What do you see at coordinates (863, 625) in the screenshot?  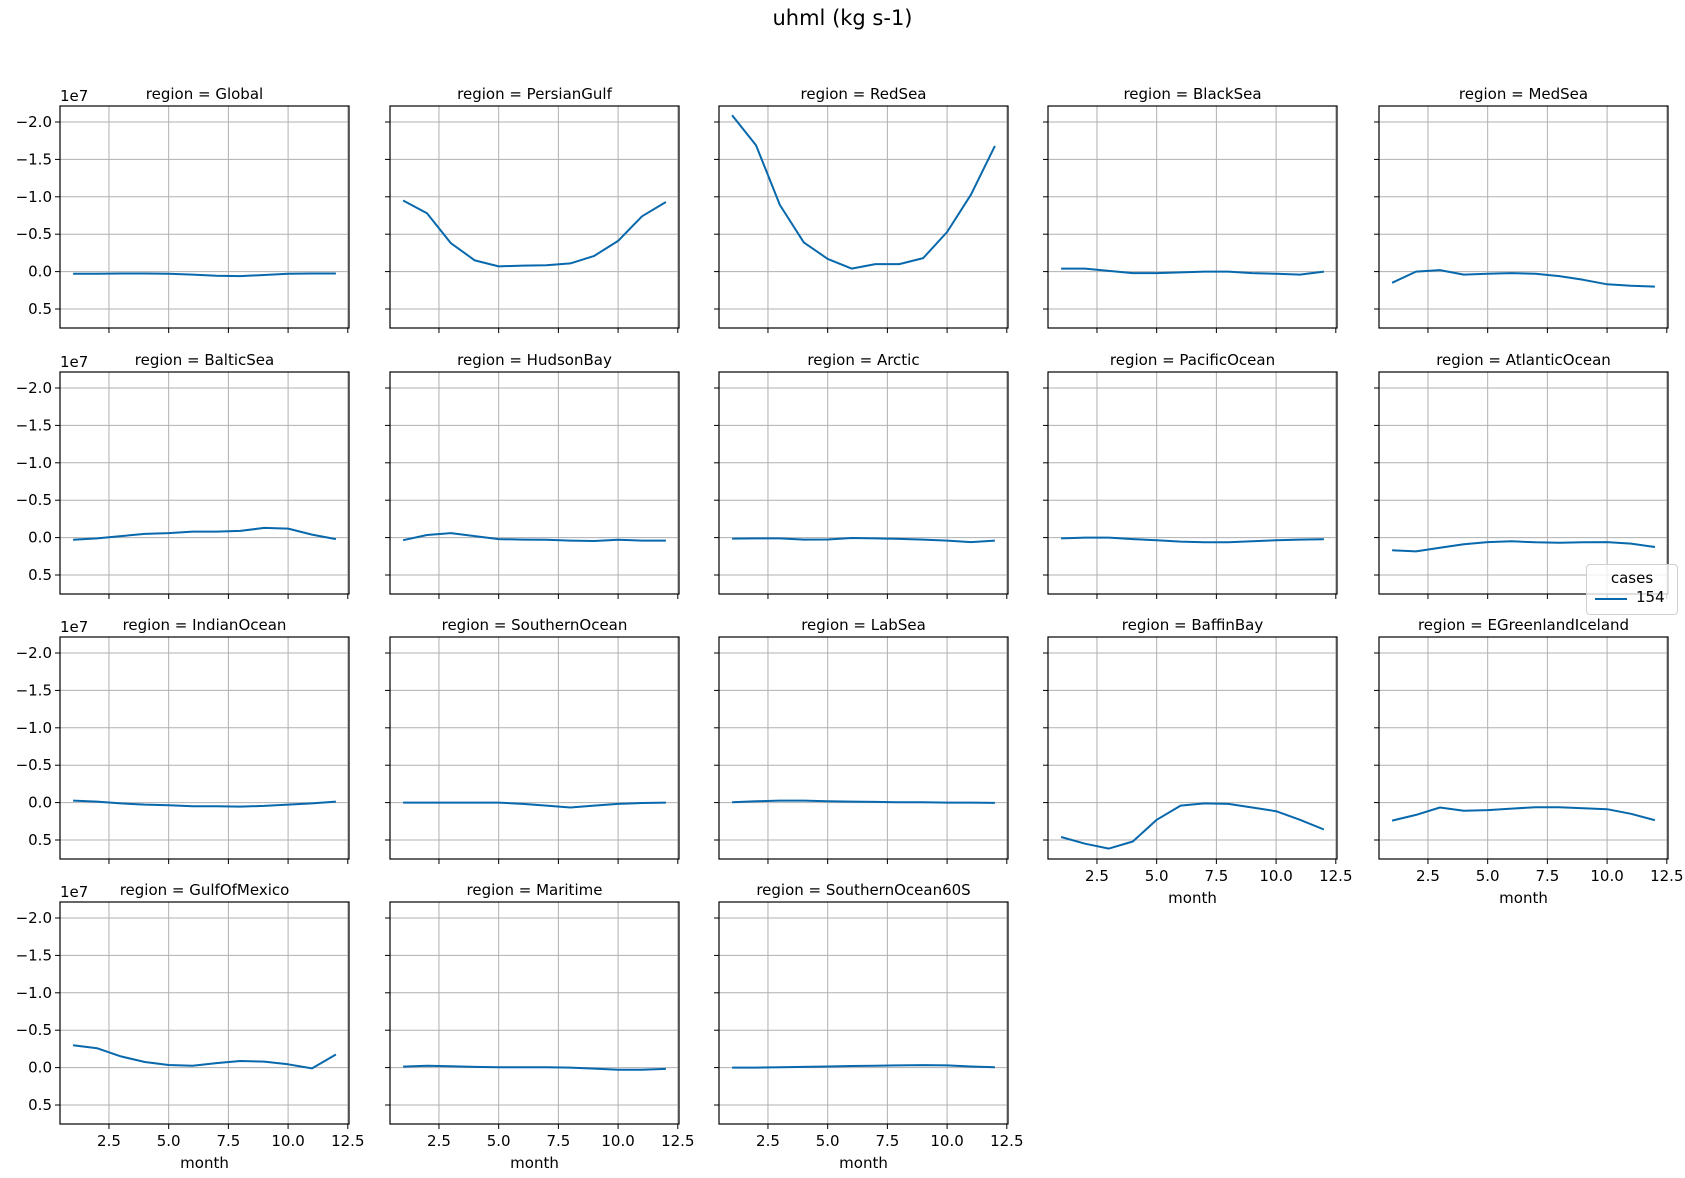 I see `panel-title: region = LabSea` at bounding box center [863, 625].